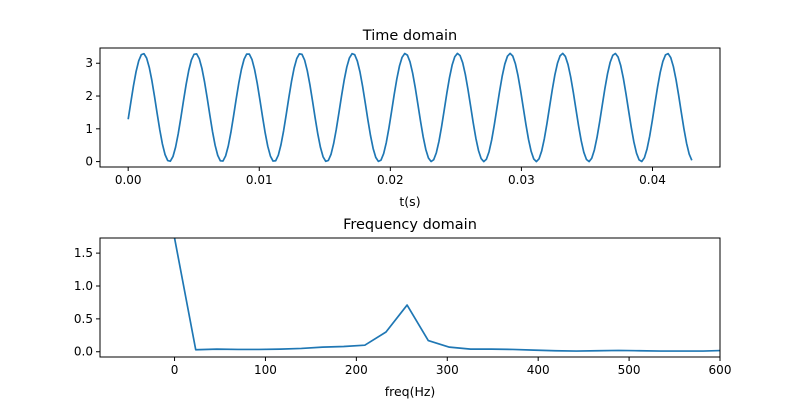 The height and width of the screenshot is (400, 800). Describe the element at coordinates (128, 180) in the screenshot. I see `time-domain-x-tick-label: 0.00` at that location.